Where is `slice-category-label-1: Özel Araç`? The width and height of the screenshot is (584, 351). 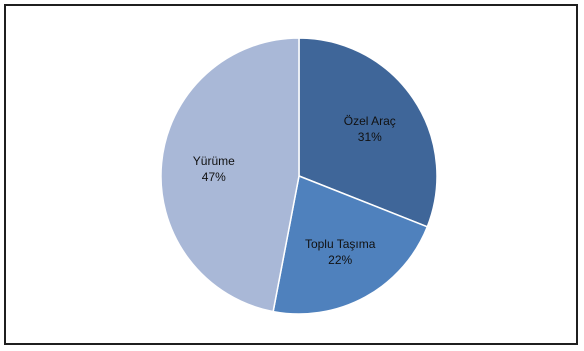
slice-category-label-1: Özel Araç is located at coordinates (370, 121).